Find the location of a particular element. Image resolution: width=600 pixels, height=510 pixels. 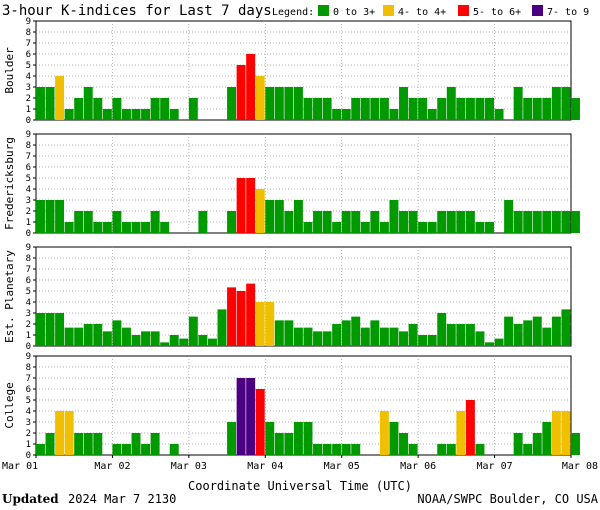

legend-swatch is located at coordinates (323, 10).